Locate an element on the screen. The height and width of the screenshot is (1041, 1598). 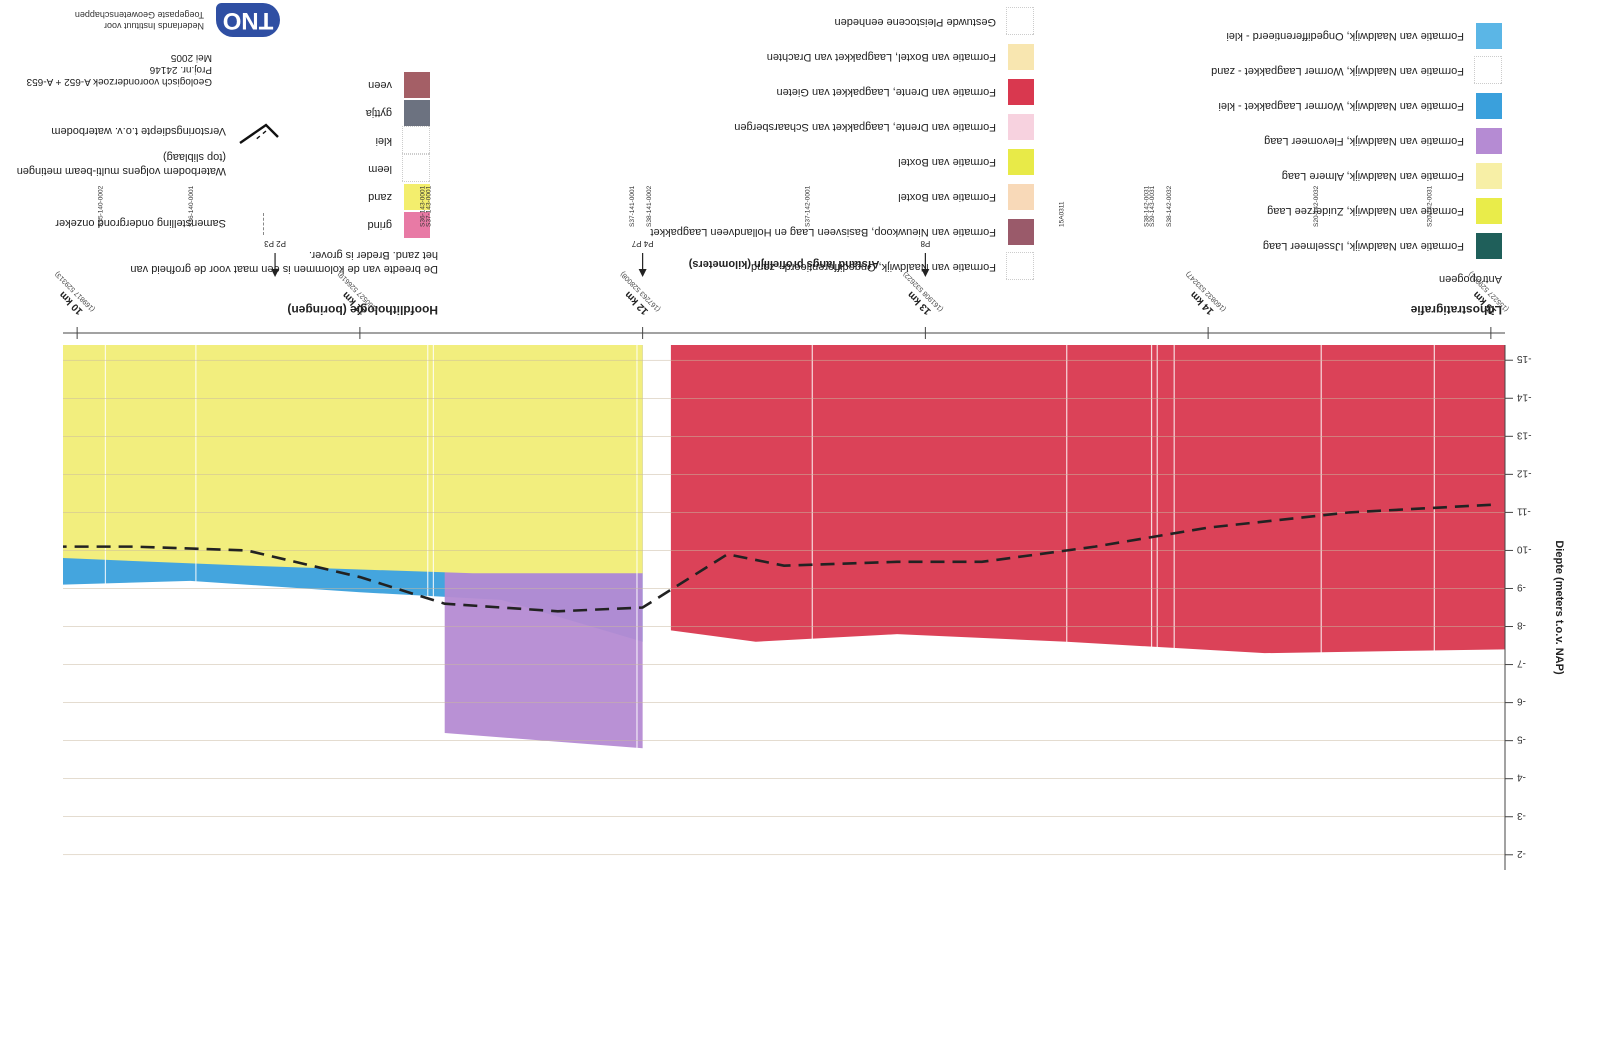
check-mark-icon is located at coordinates (259, 133).